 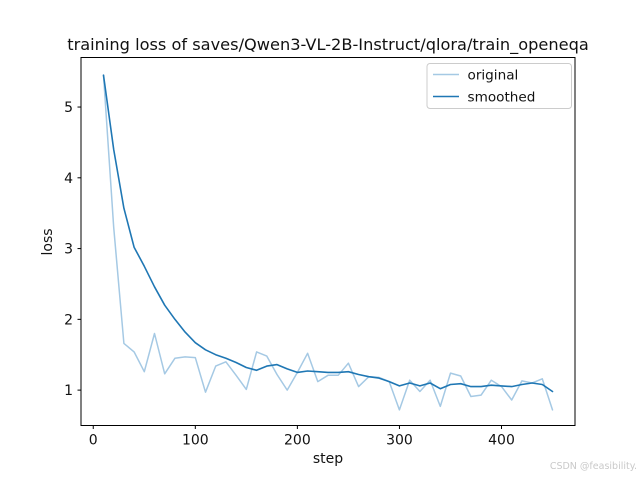 What do you see at coordinates (68, 179) in the screenshot?
I see `y-tick-label: 4` at bounding box center [68, 179].